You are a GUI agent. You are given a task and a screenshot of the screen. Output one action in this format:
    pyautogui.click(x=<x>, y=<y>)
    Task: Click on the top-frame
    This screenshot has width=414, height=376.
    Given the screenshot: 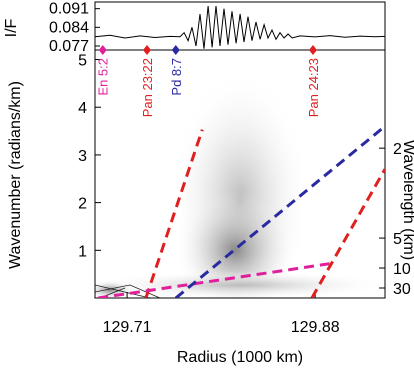 What is the action you would take?
    pyautogui.click(x=240, y=26)
    